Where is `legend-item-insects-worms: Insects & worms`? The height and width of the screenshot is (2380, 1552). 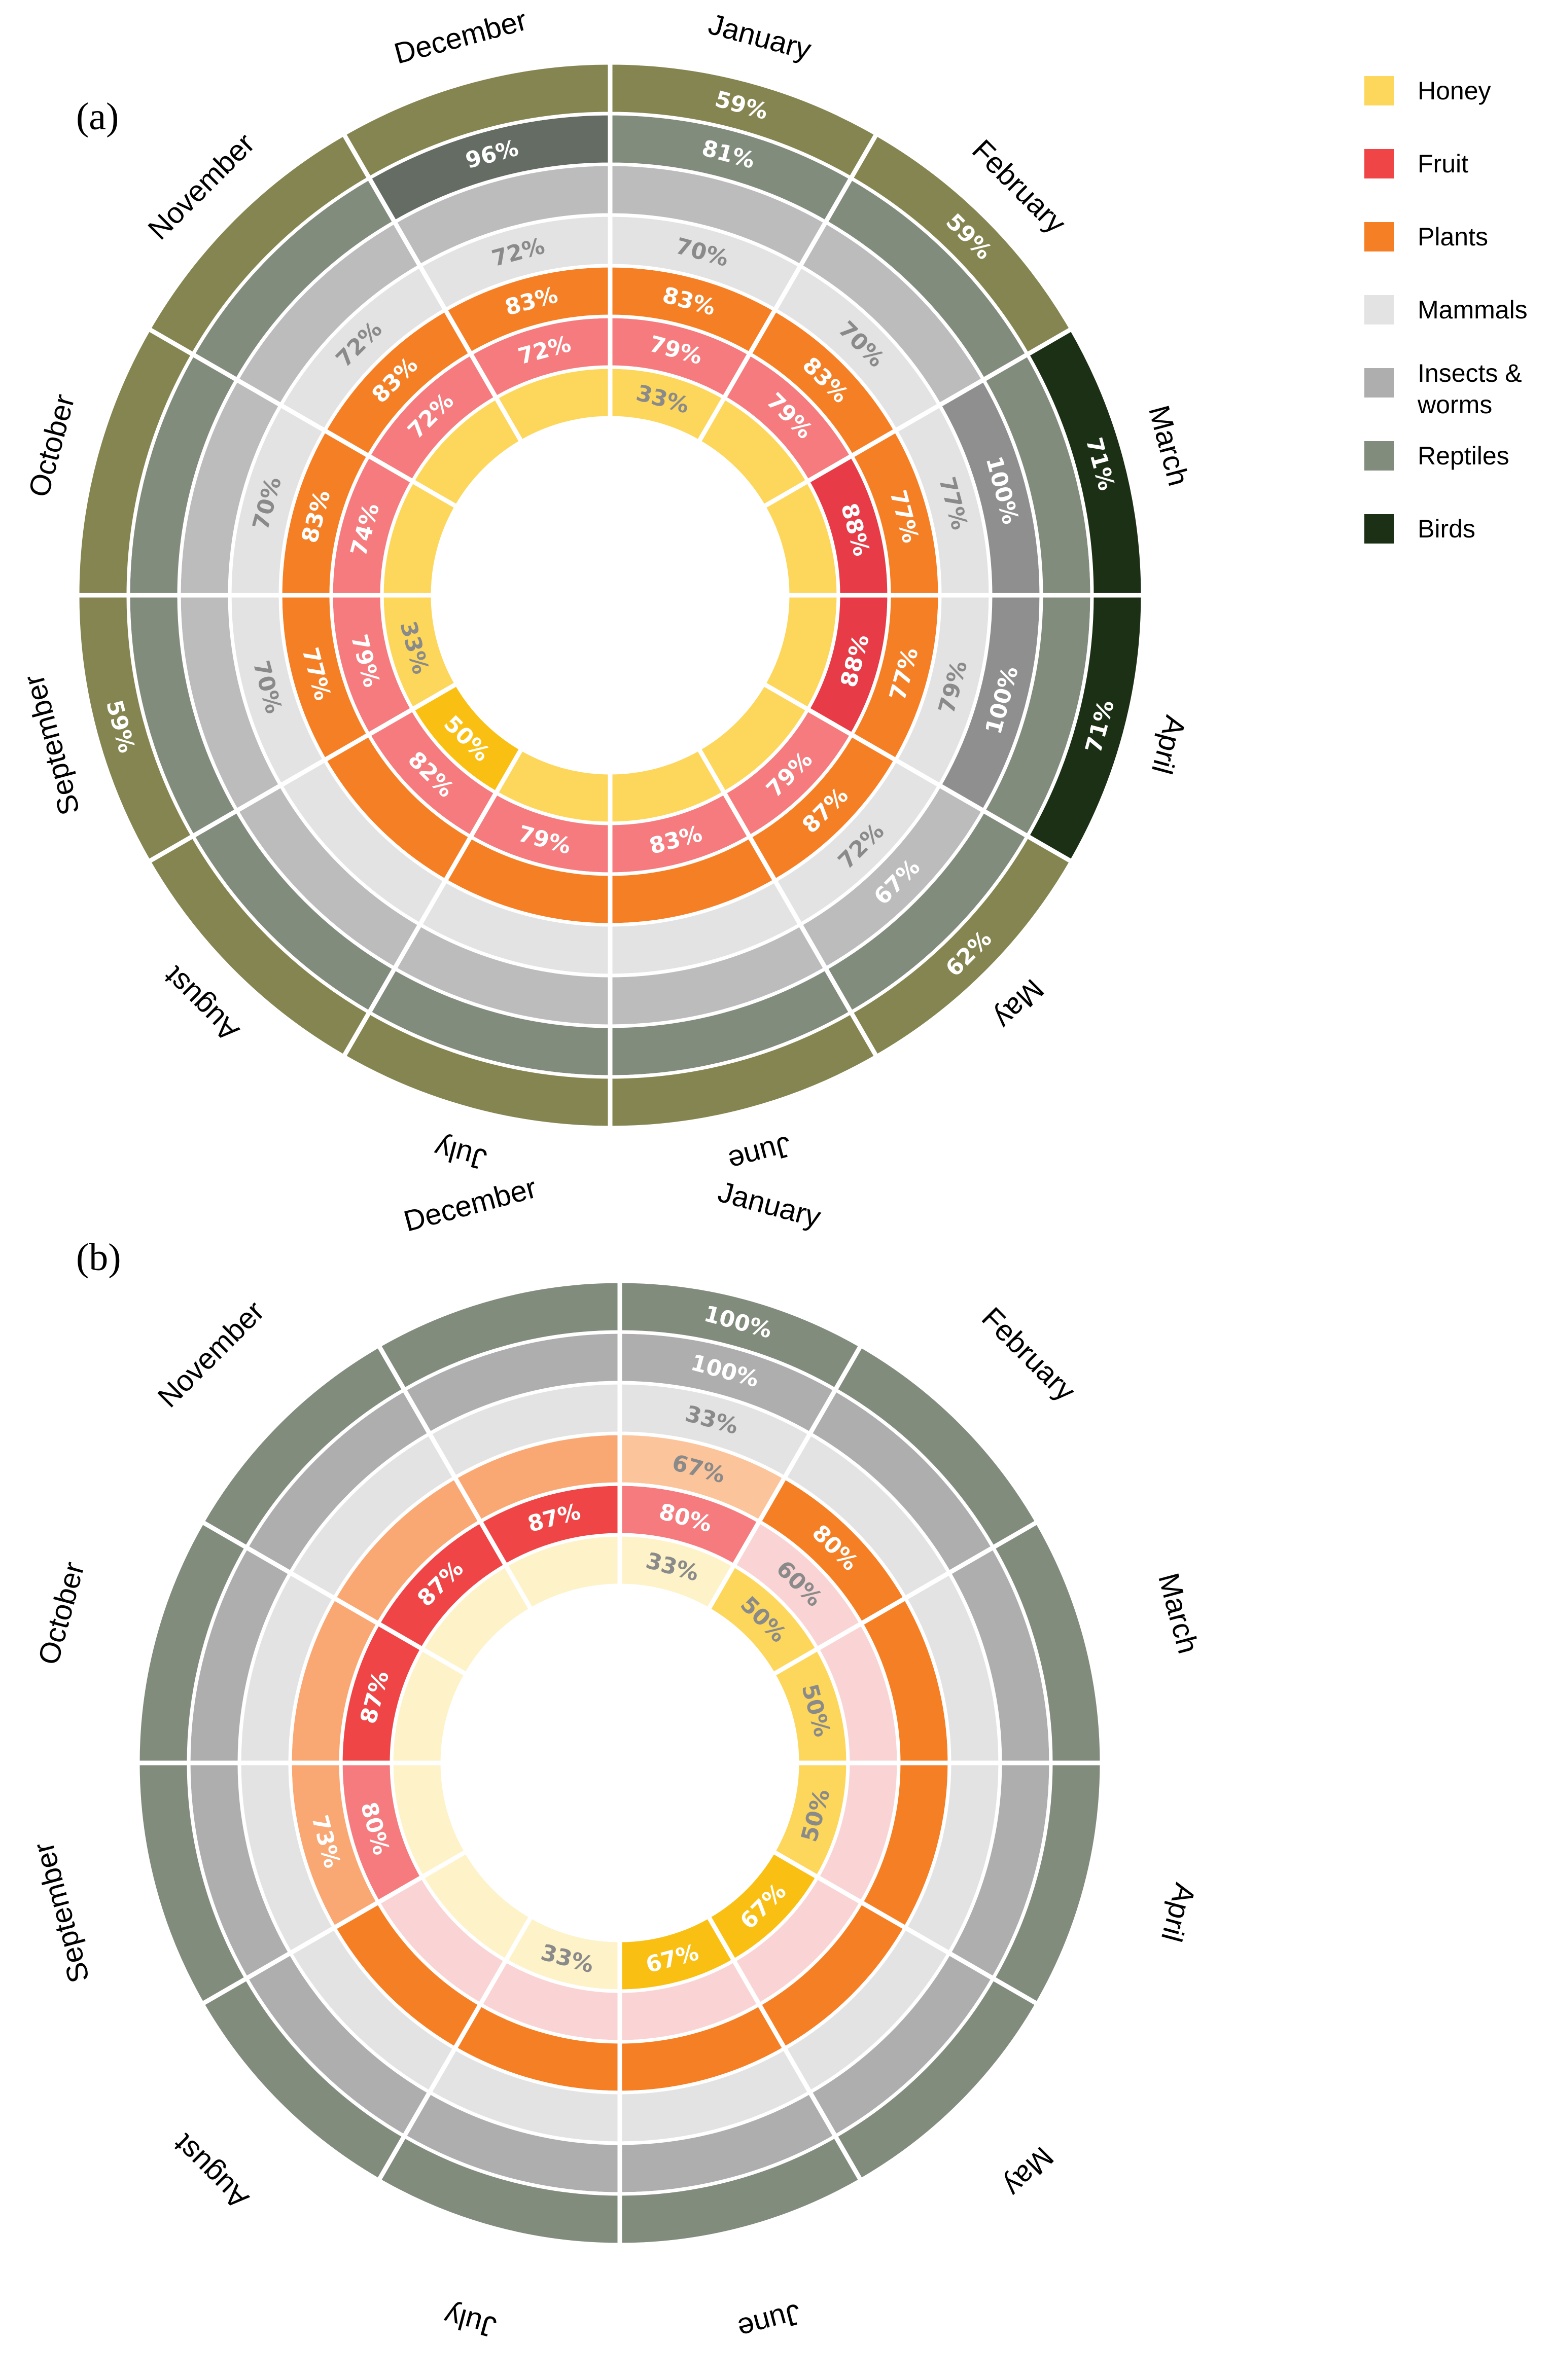
legend-item-insects-worms: Insects & worms is located at coordinates (1443, 389).